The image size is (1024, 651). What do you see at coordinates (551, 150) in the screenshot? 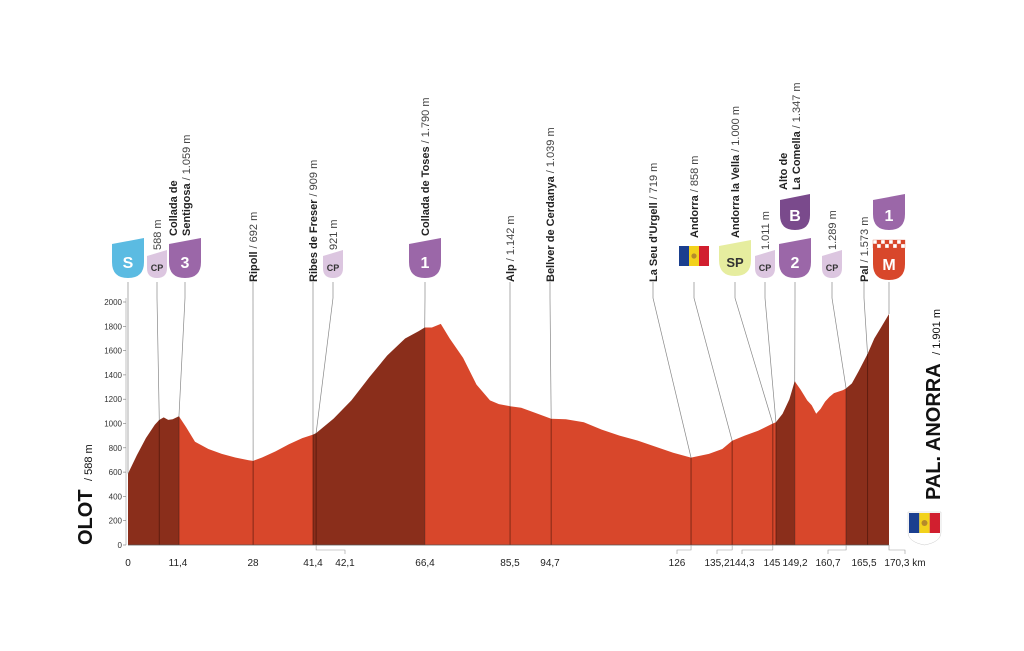
I see `waypoint-elevation: / 1.039 m` at bounding box center [551, 150].